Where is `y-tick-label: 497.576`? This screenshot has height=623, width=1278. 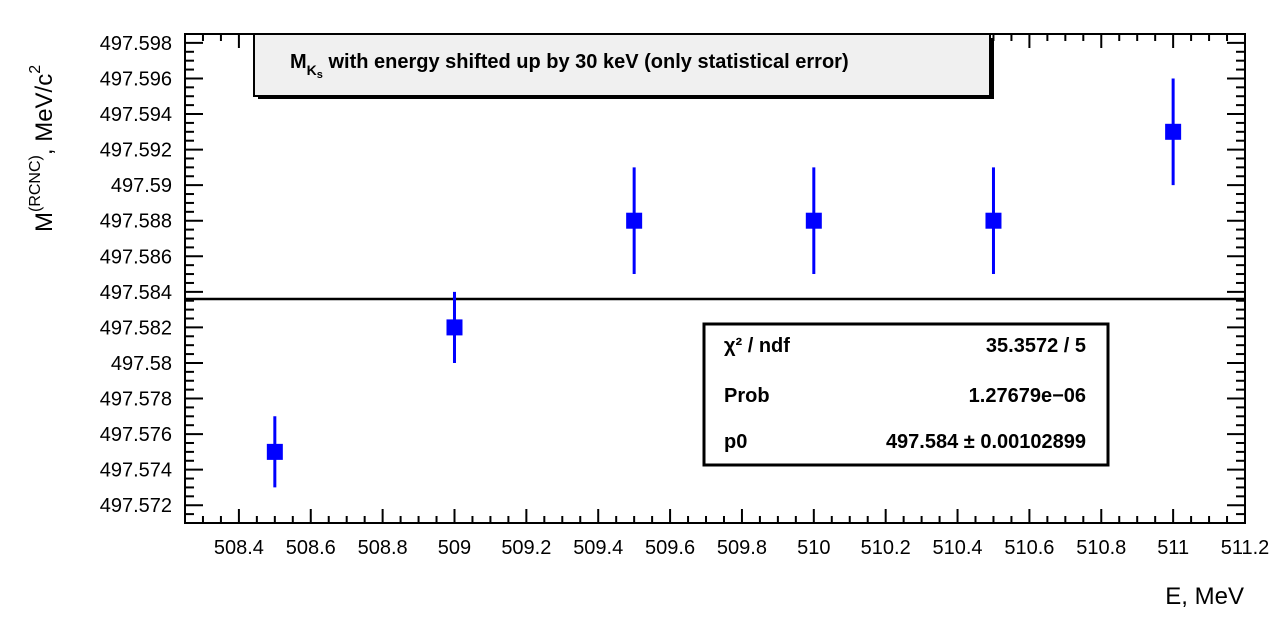
y-tick-label: 497.576 is located at coordinates (136, 435).